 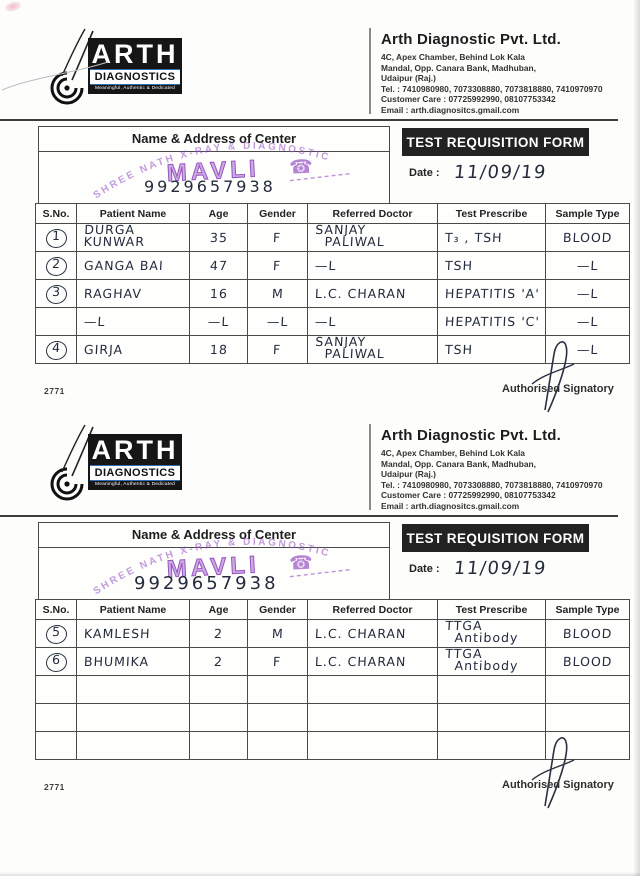 I want to click on cell-value: L.C. CHARAN, so click(x=360, y=293).